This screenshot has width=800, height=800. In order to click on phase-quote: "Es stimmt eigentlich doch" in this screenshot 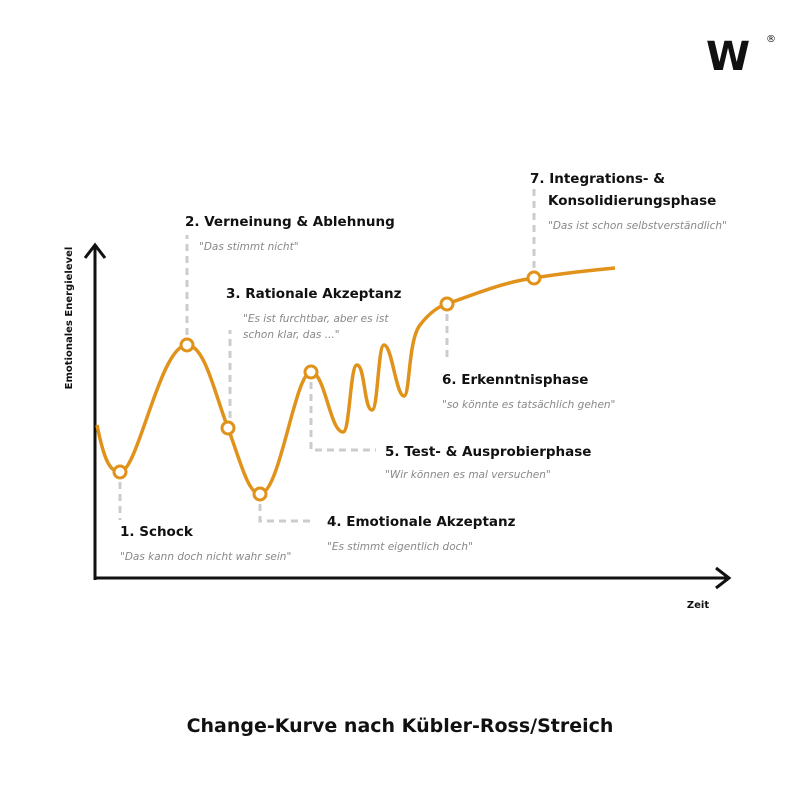, I will do `click(400, 547)`.